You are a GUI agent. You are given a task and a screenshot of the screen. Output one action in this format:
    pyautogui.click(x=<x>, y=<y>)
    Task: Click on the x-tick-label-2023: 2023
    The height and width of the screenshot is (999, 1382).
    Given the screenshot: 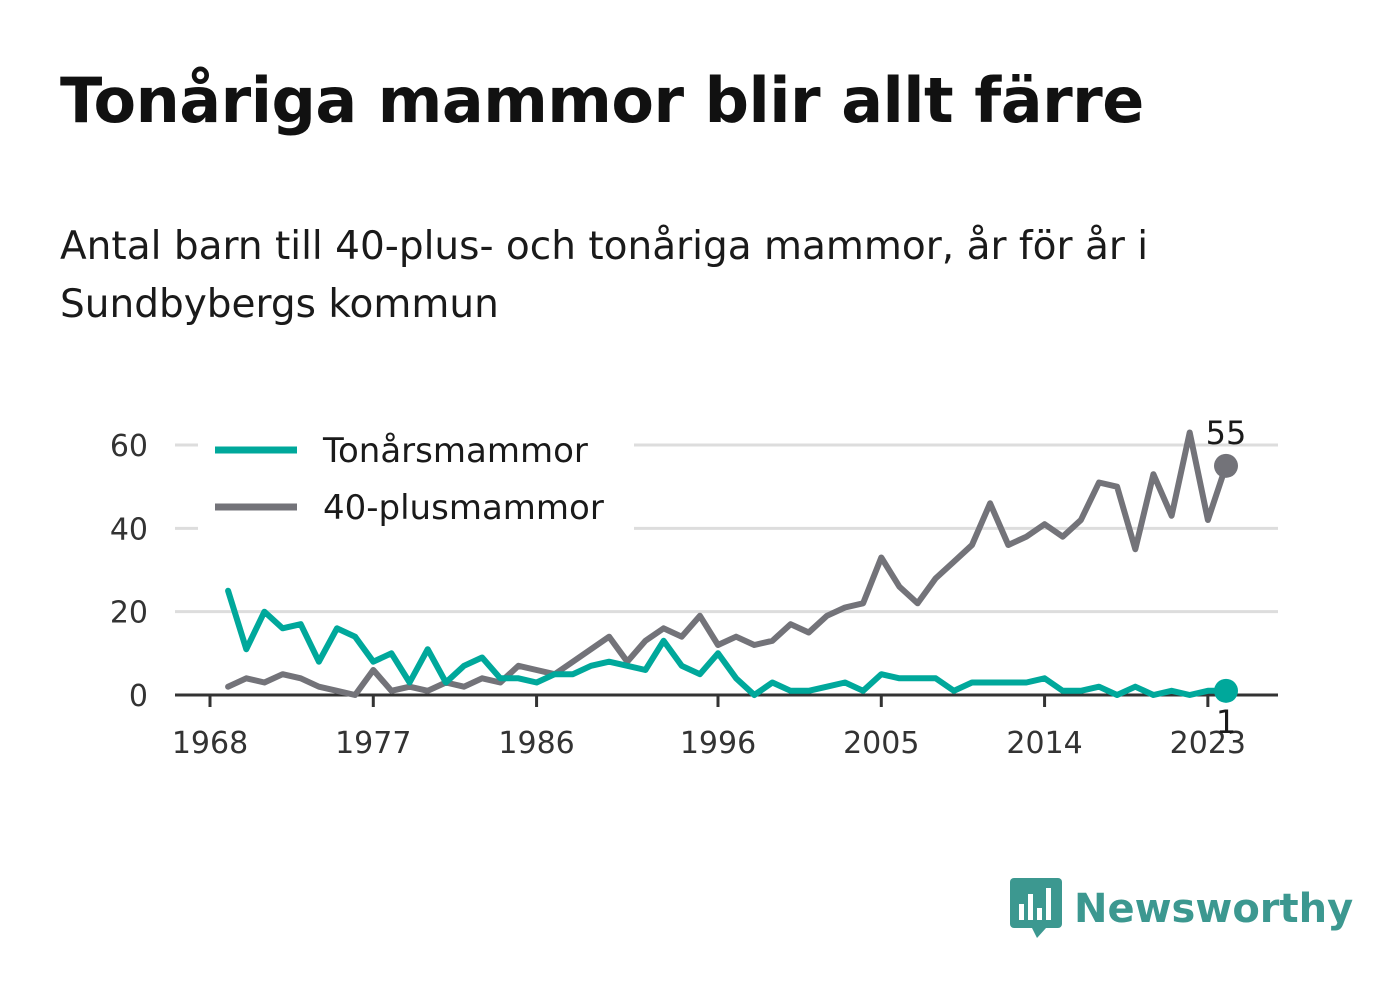 What is the action you would take?
    pyautogui.click(x=1208, y=743)
    